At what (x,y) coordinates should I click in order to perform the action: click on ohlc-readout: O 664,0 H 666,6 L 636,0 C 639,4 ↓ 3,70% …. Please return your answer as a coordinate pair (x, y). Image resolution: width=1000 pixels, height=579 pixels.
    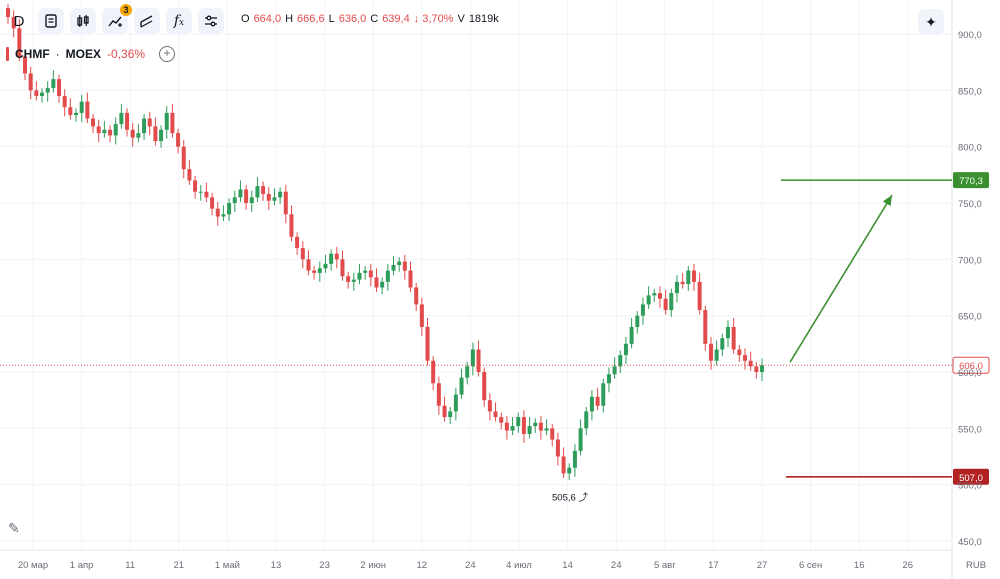
    Looking at the image, I should click on (370, 19).